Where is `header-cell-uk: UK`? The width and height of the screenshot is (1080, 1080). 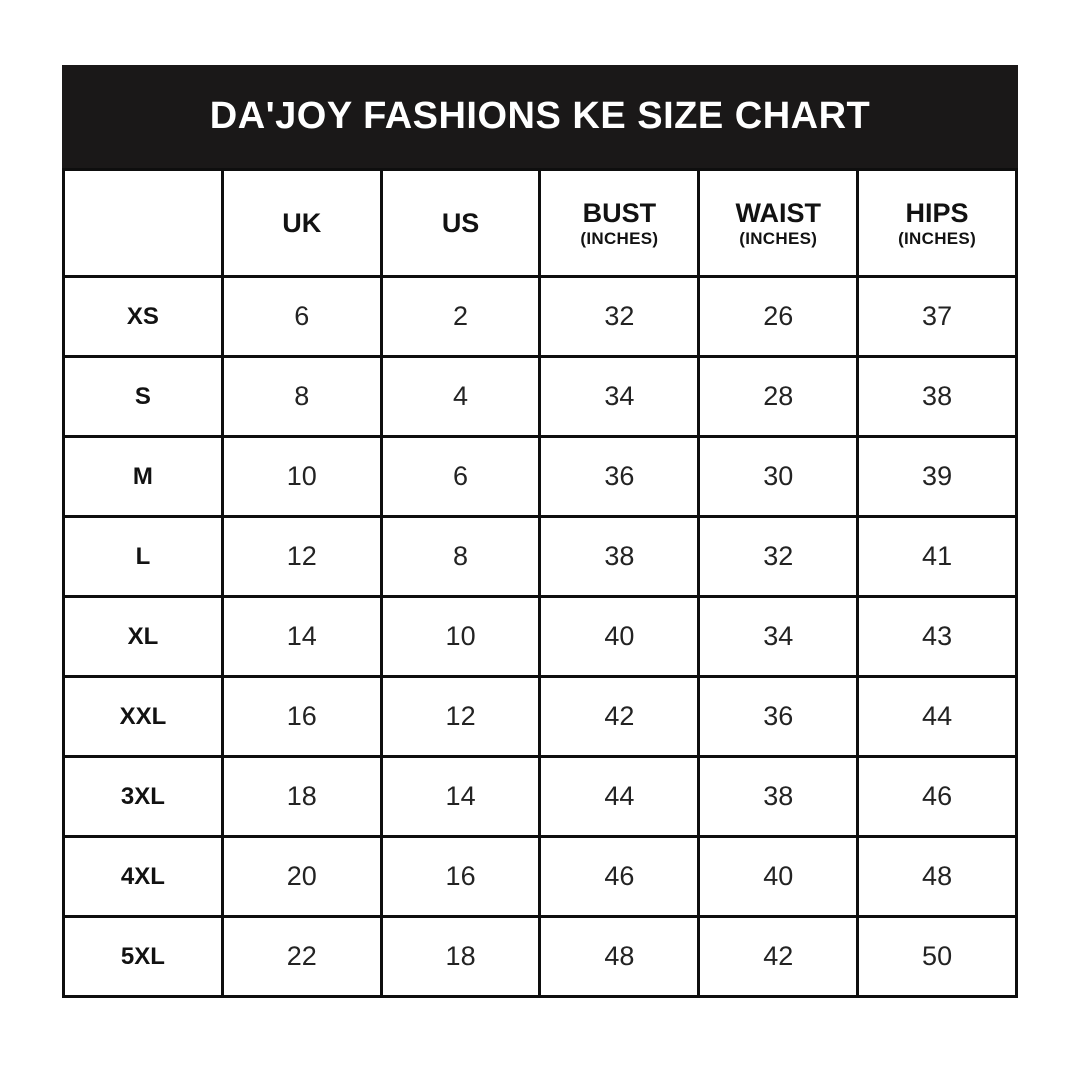 header-cell-uk: UK is located at coordinates (301, 223).